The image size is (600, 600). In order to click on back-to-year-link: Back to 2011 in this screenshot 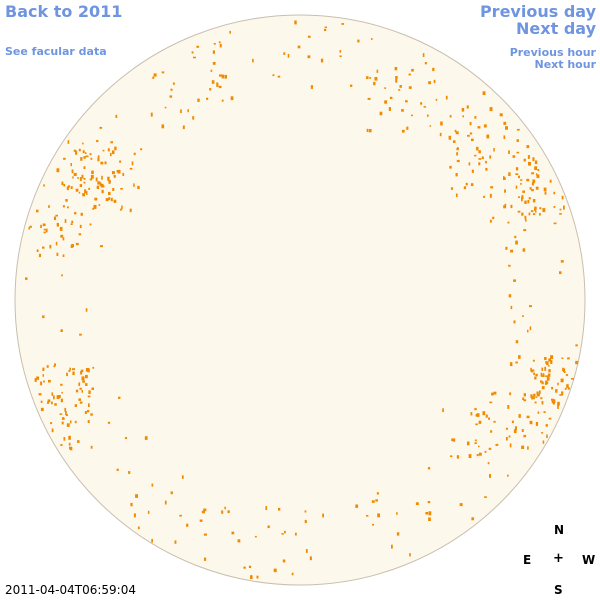, I will do `click(64, 11)`.